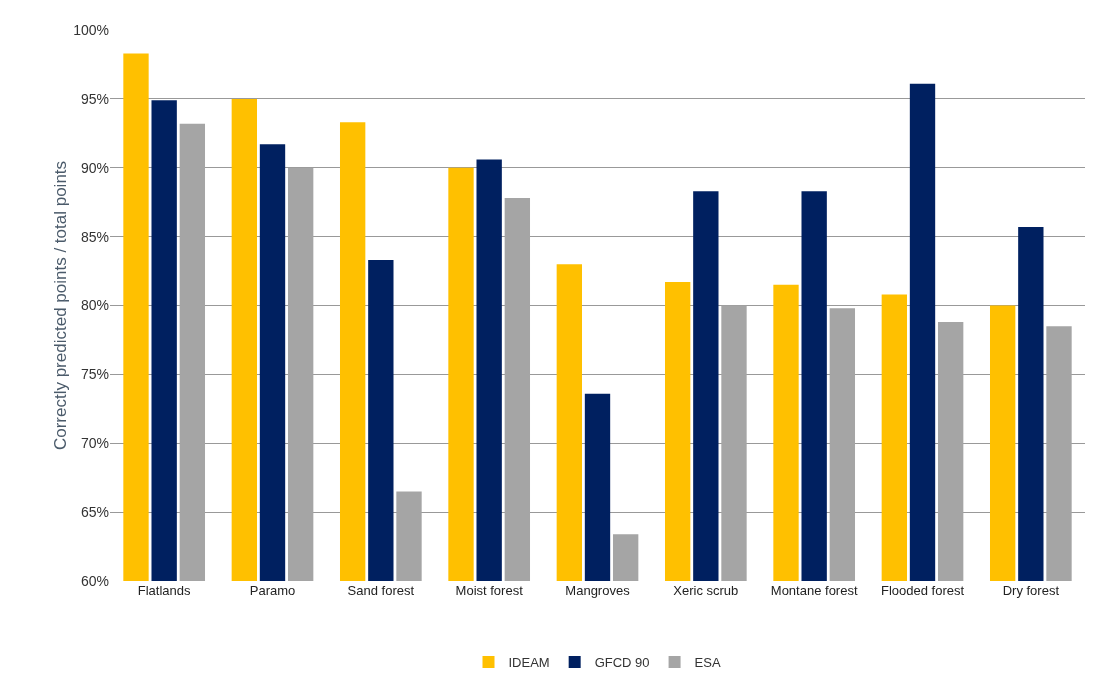 This screenshot has height=691, width=1115. Describe the element at coordinates (707, 663) in the screenshot. I see `legend-label: ESA` at that location.